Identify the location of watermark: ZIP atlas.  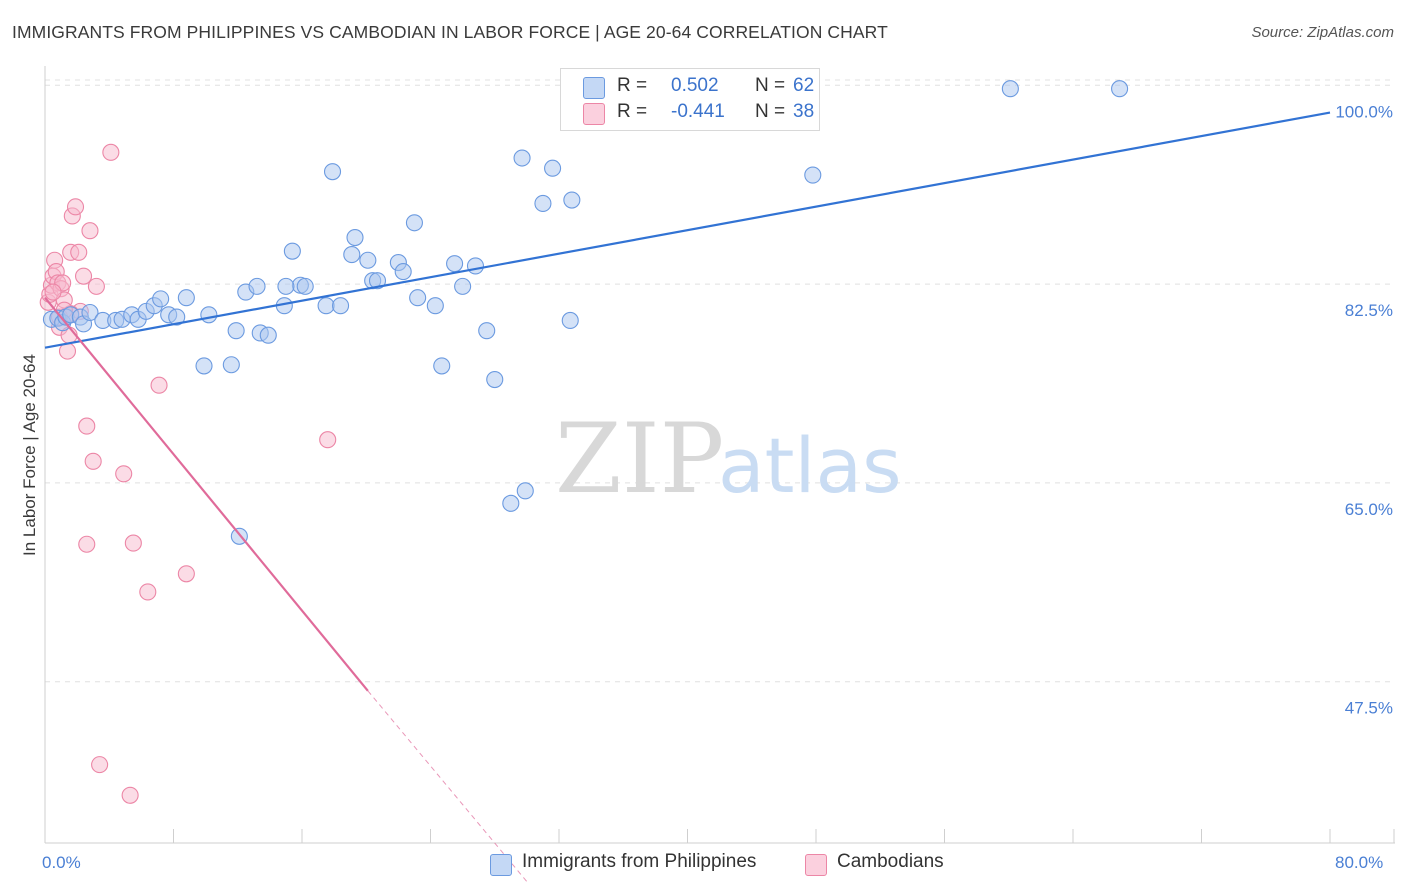
(728, 459).